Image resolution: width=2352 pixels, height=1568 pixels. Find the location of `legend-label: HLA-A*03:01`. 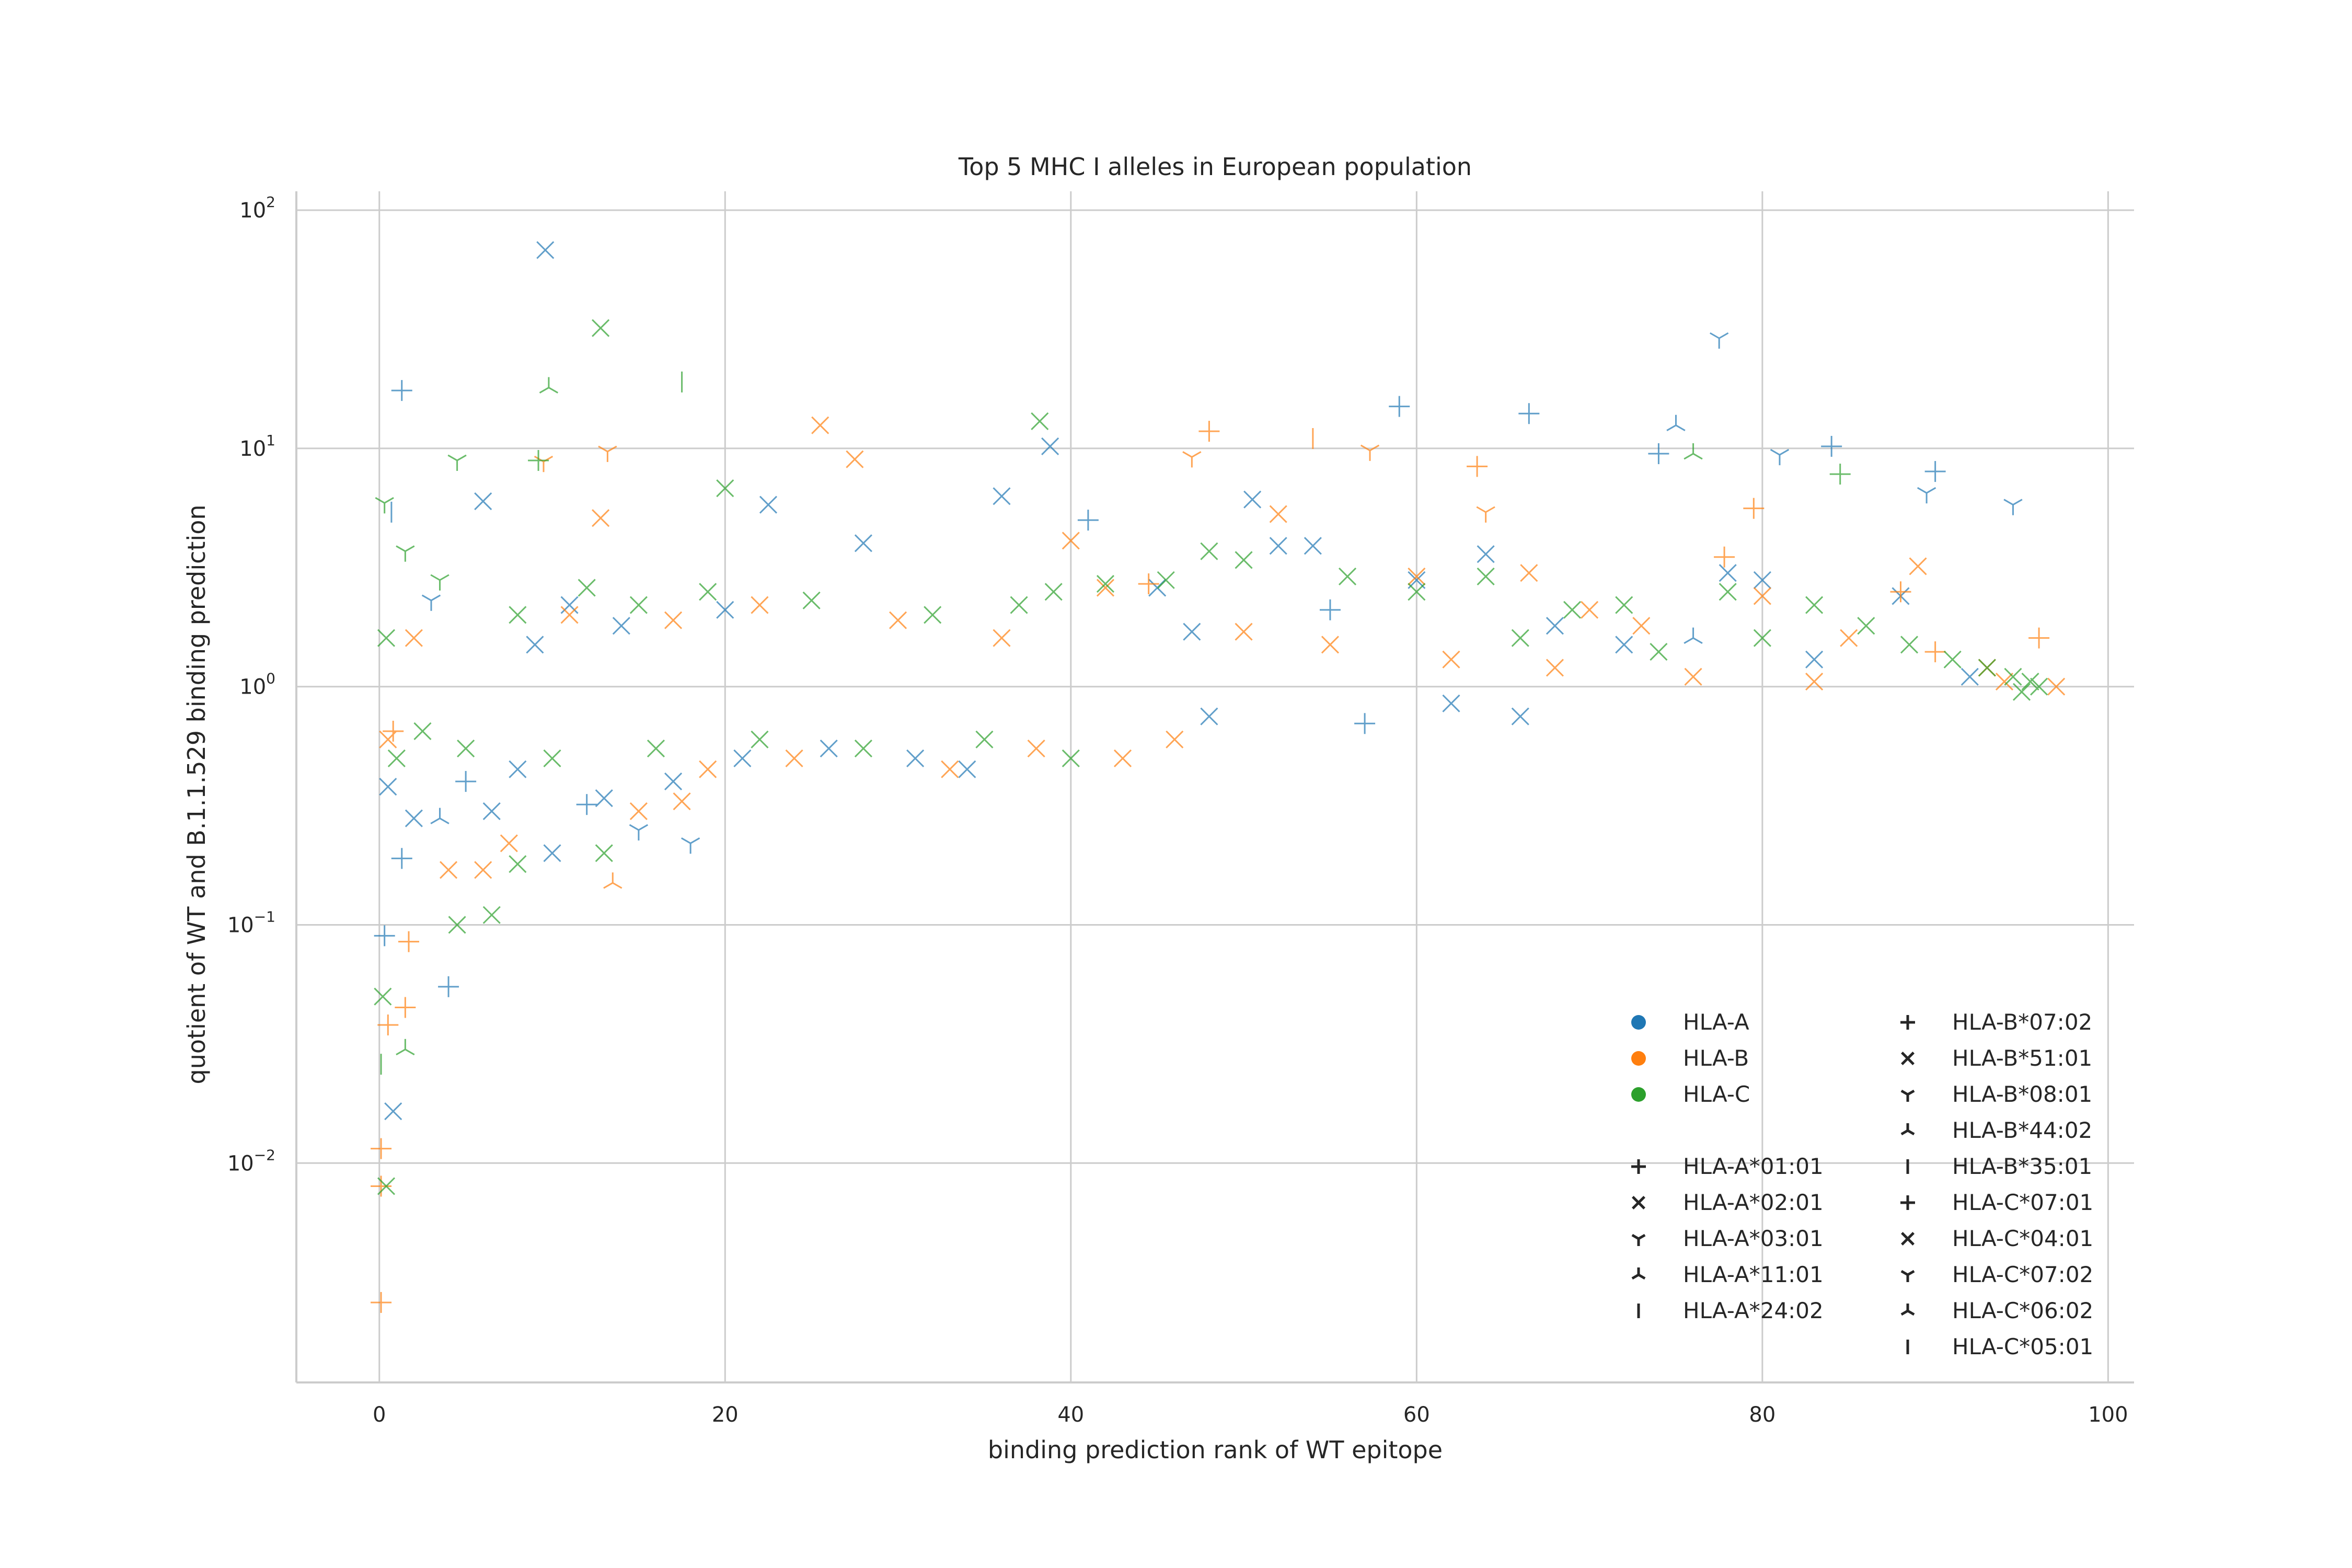

legend-label: HLA-A*03:01 is located at coordinates (1753, 1238).